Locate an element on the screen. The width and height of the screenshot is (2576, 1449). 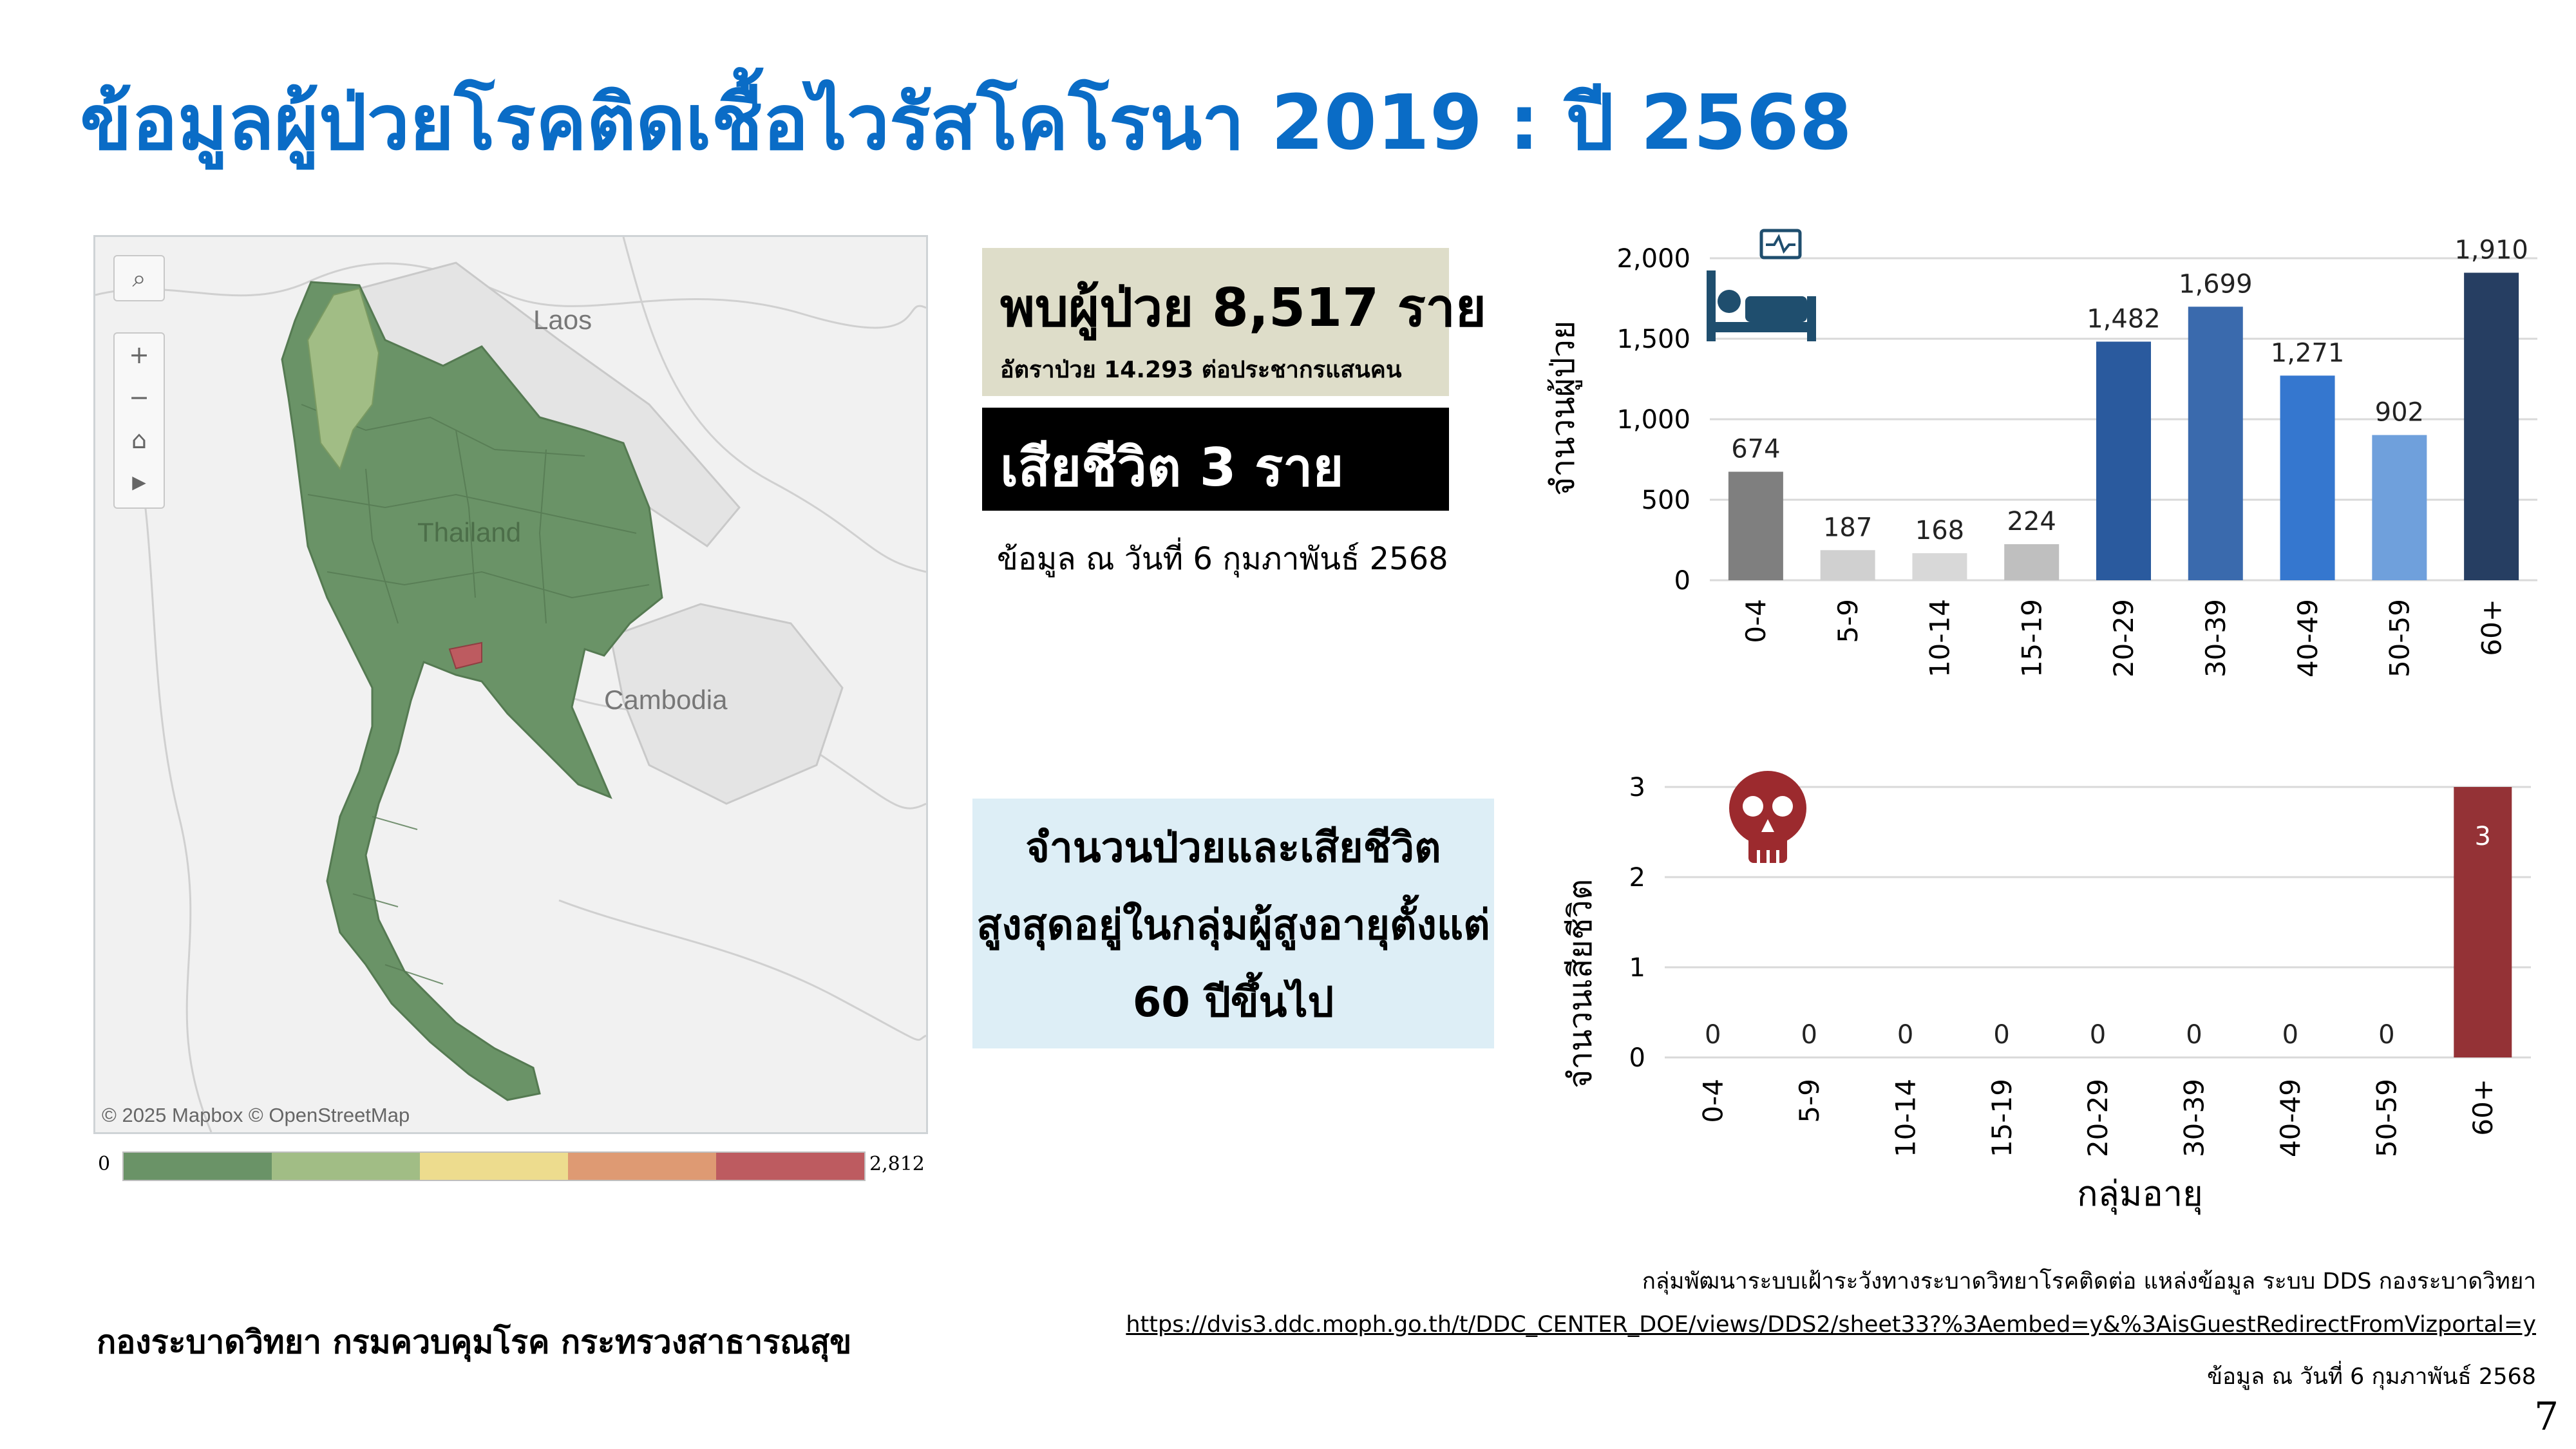
note-line-2: สูงสุดอยู่ในกลุ่มผู้สูงอายุตั้งแต่ is located at coordinates (1233, 925).